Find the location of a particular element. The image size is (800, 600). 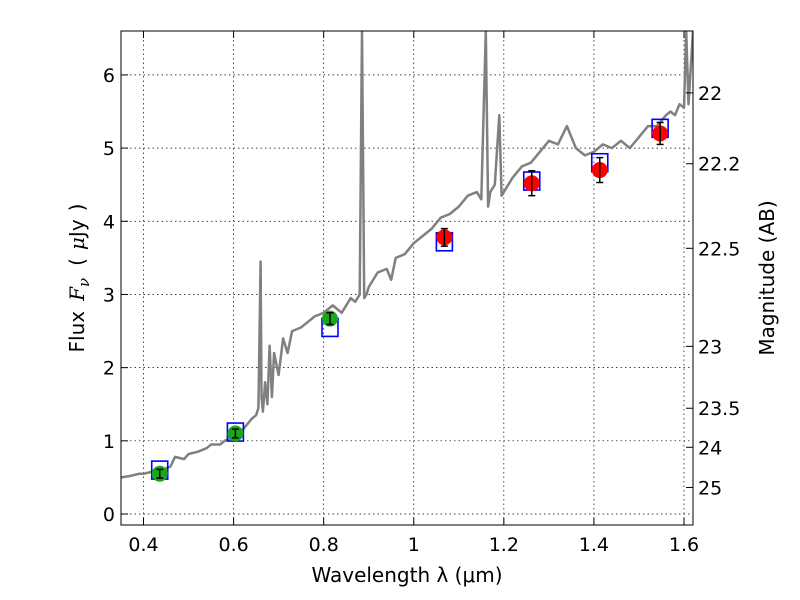

y2-axis-label: Magnitude (AB) is located at coordinates (767, 277).